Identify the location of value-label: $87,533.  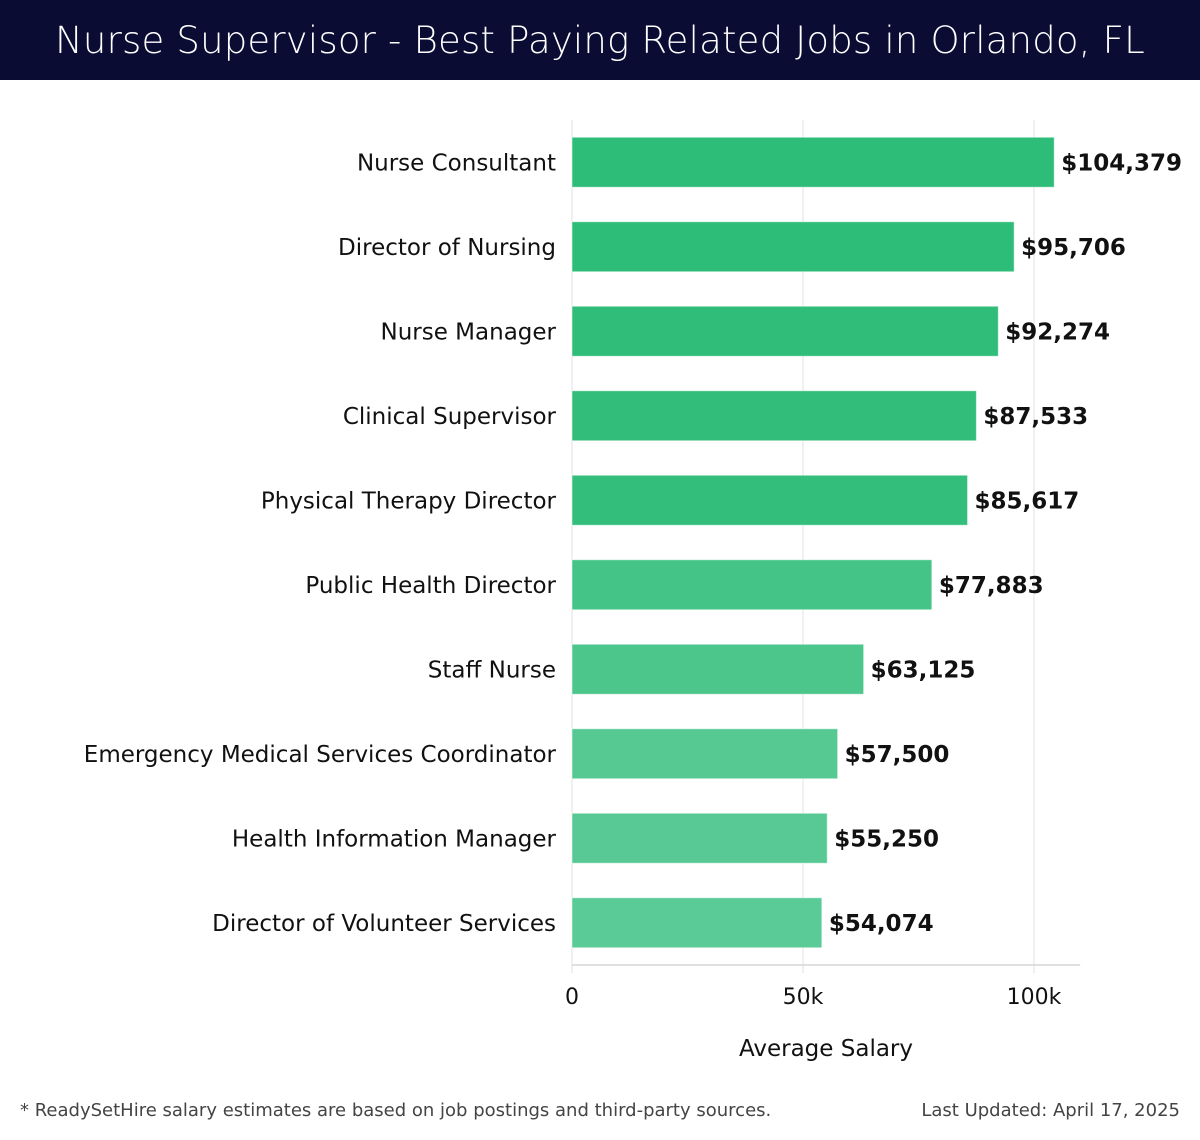
(1035, 417).